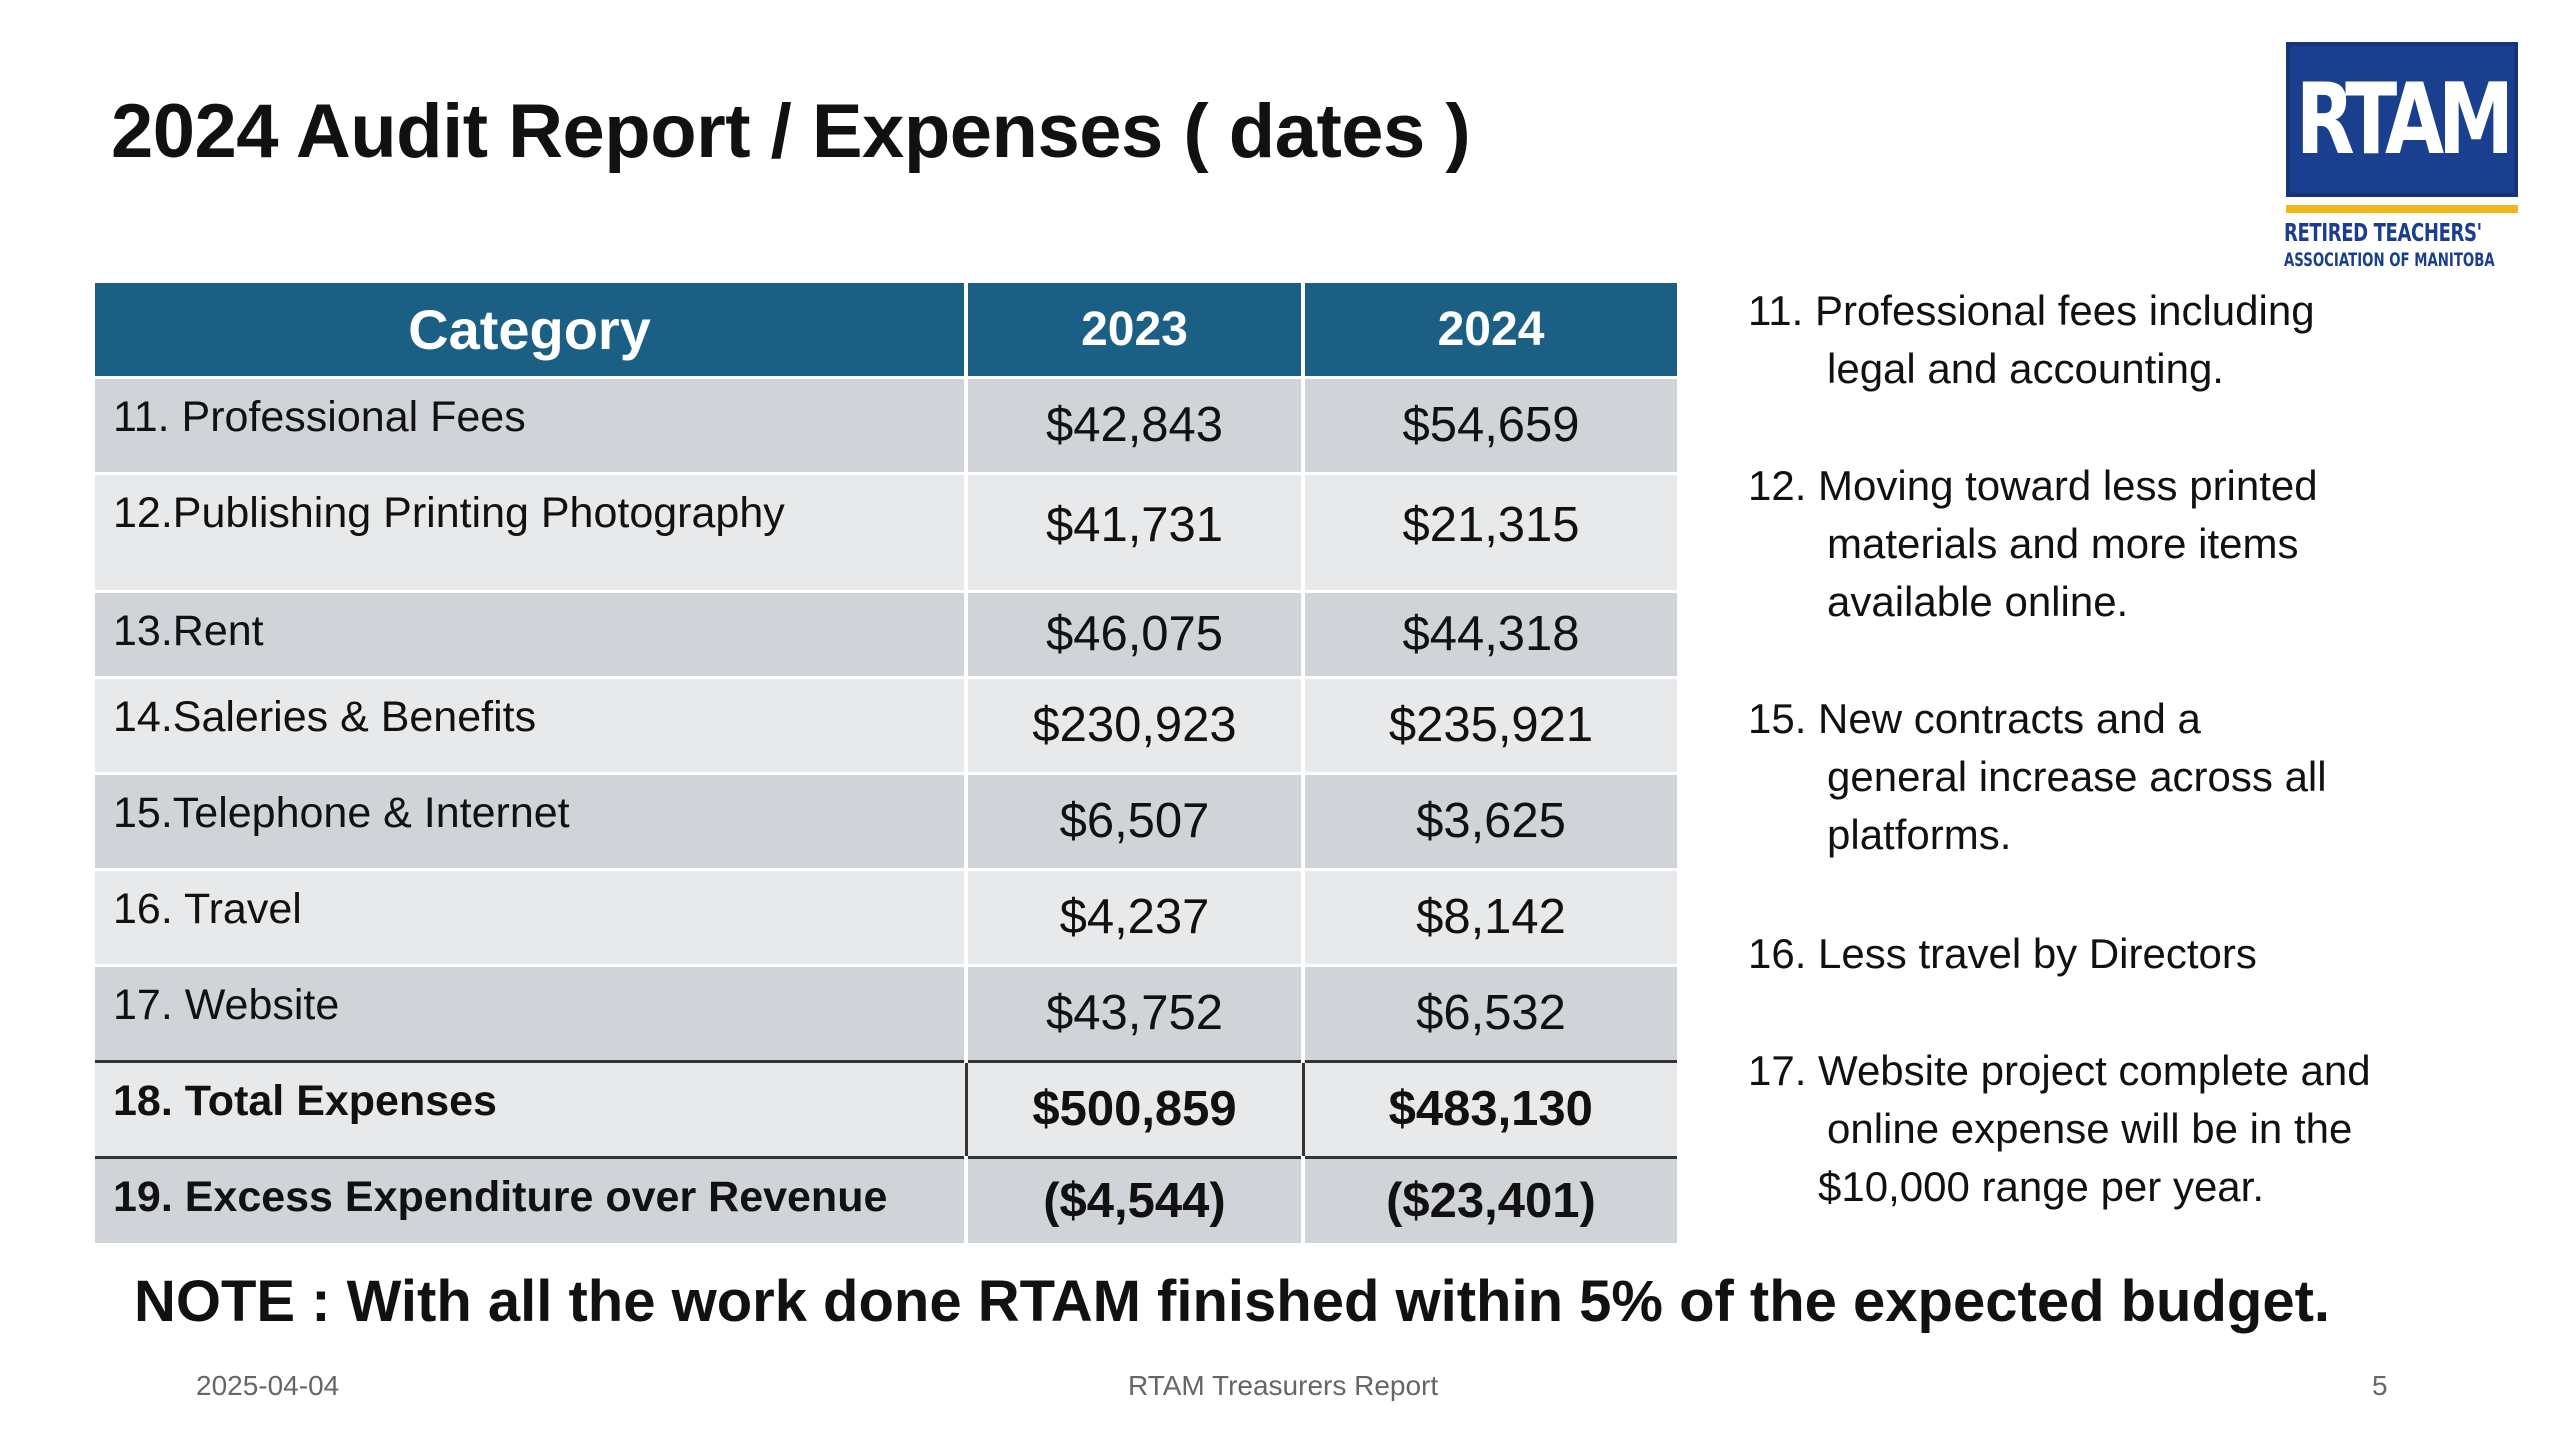 This screenshot has width=2560, height=1440. I want to click on logo-letters: RTAM, so click(2405, 119).